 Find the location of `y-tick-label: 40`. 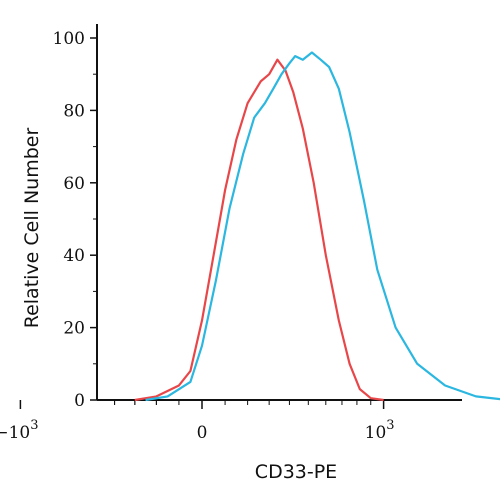

y-tick-label: 40 is located at coordinates (74, 256).